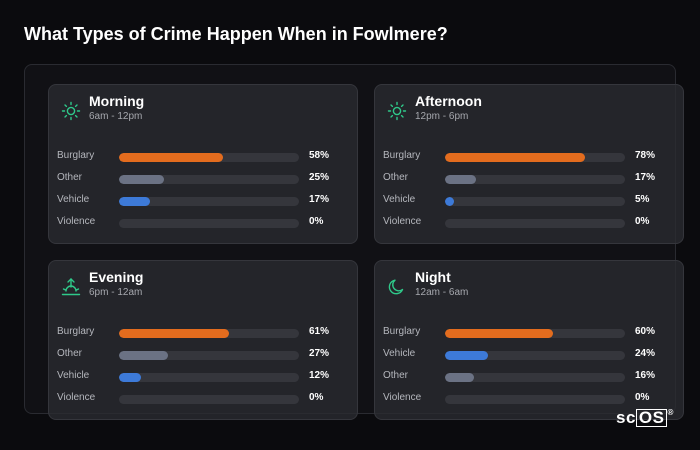  What do you see at coordinates (117, 101) in the screenshot?
I see `card-title: Morning` at bounding box center [117, 101].